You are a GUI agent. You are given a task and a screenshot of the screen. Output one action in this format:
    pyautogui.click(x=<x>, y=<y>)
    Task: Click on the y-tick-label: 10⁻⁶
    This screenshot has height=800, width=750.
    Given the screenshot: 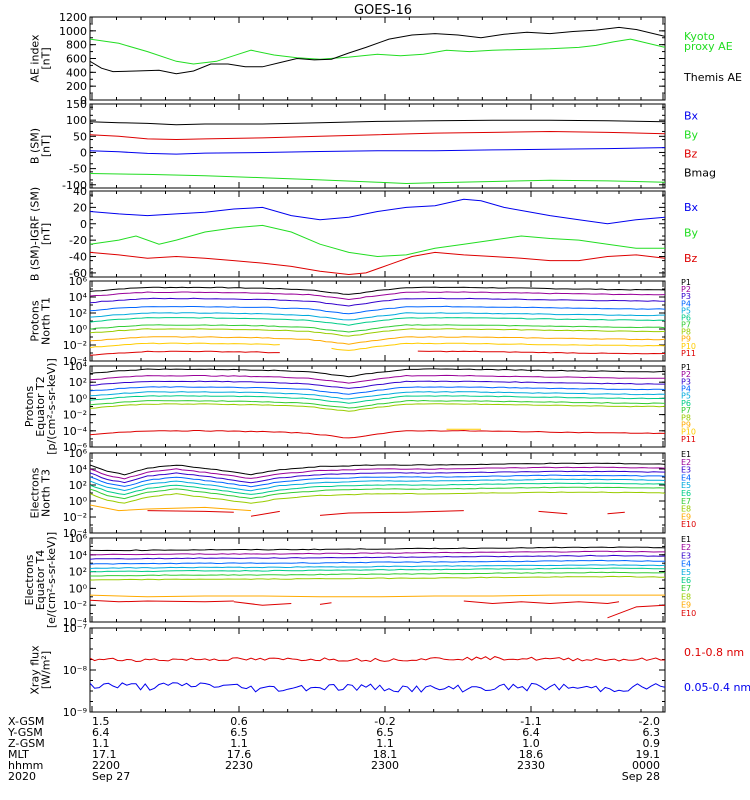 What is the action you would take?
    pyautogui.click(x=75, y=447)
    